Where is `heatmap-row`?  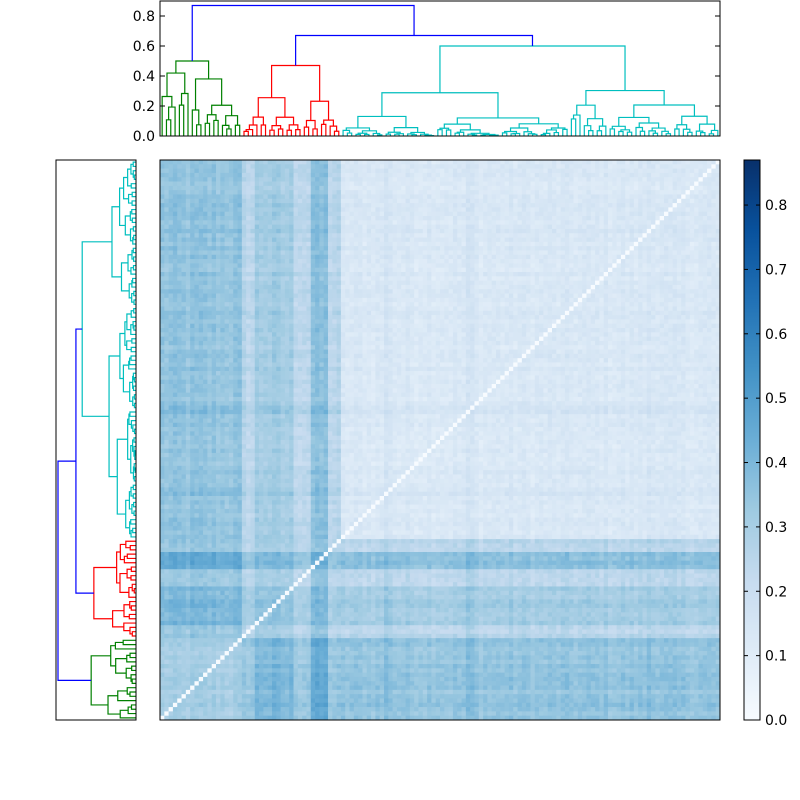
heatmap-row is located at coordinates (440, 266).